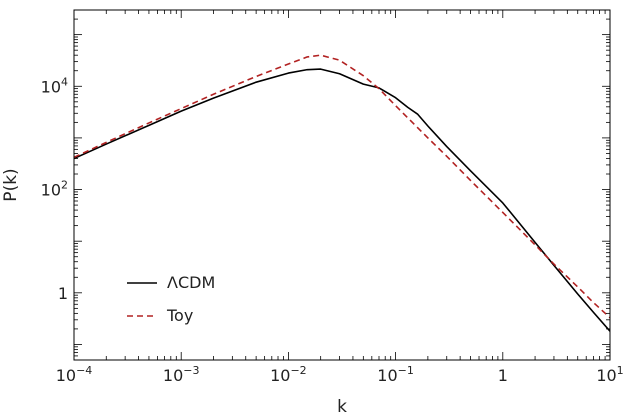  What do you see at coordinates (609, 374) in the screenshot?
I see `x-tick-label: 10¹` at bounding box center [609, 374].